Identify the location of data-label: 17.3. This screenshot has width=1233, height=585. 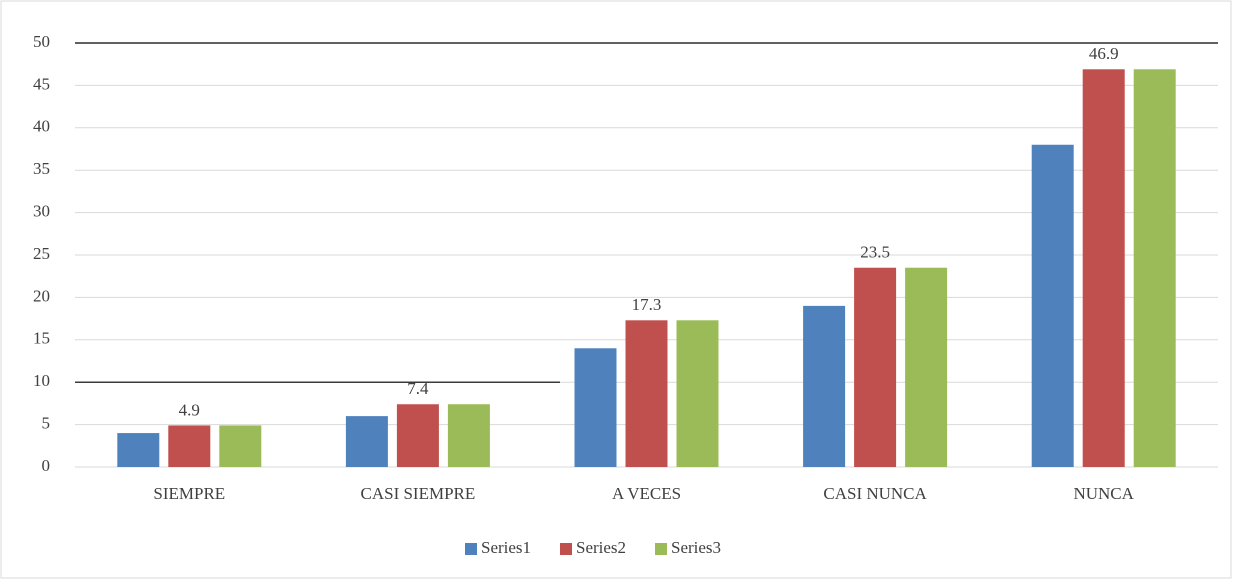
(647, 304).